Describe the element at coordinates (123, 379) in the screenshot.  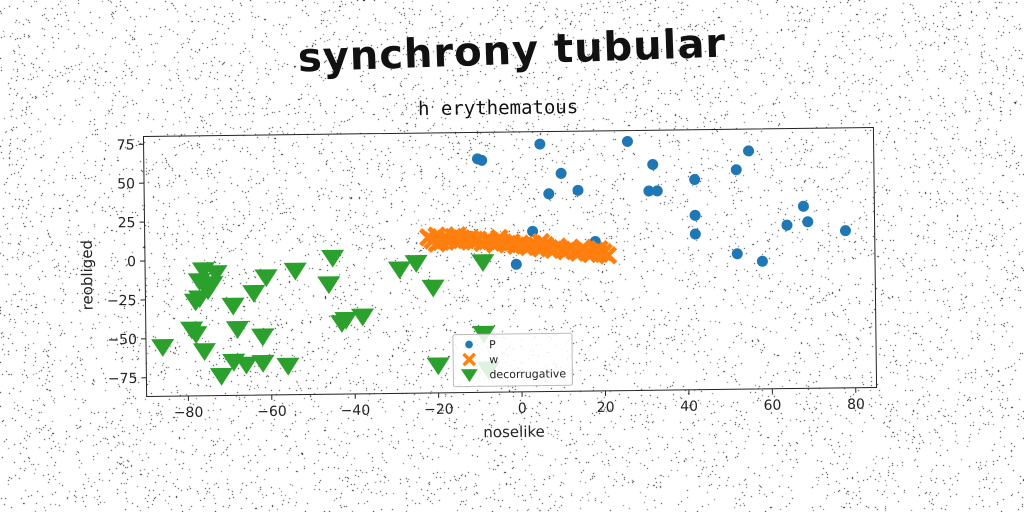
I see `y-tick-label: −75` at that location.